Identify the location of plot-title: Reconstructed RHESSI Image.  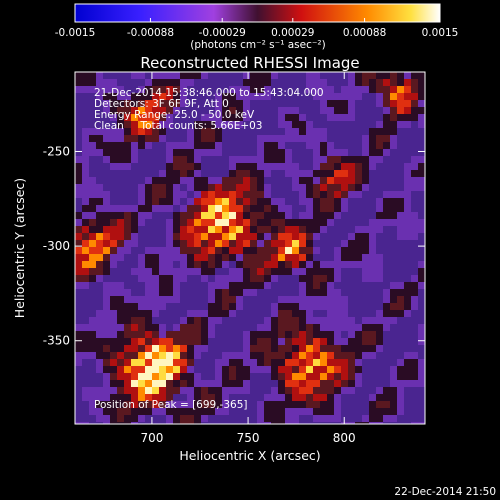
(249, 63).